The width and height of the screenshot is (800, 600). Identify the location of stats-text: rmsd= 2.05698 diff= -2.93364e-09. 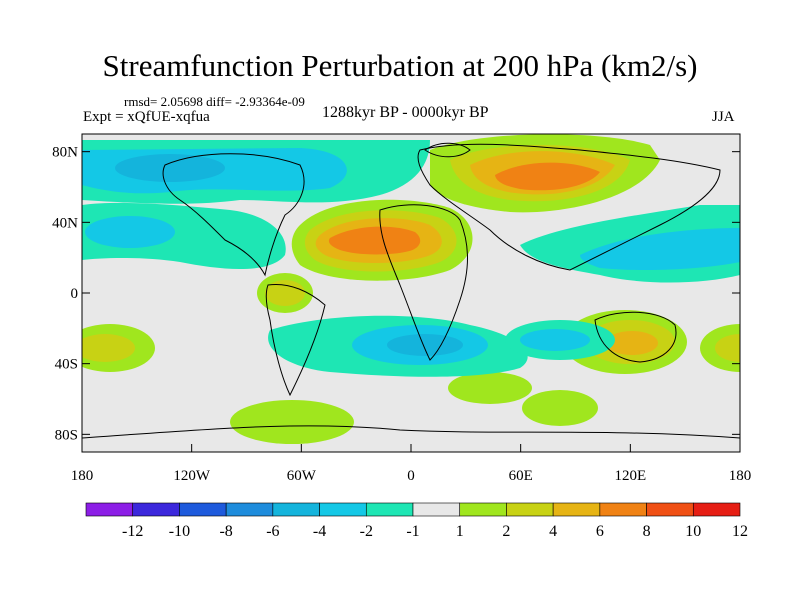
(214, 101).